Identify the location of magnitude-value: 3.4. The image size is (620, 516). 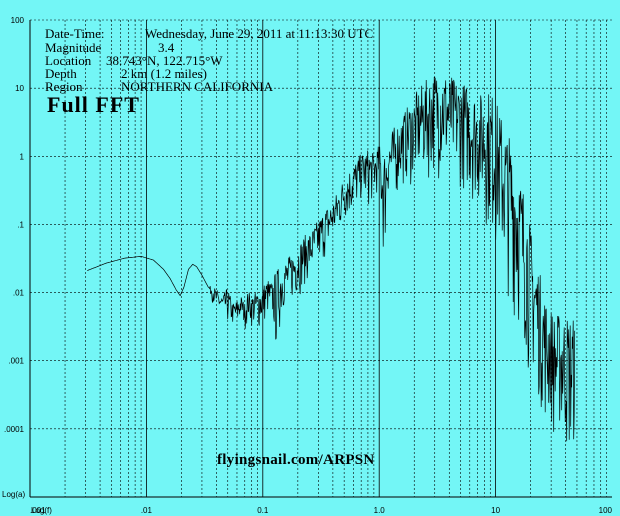
(166, 47).